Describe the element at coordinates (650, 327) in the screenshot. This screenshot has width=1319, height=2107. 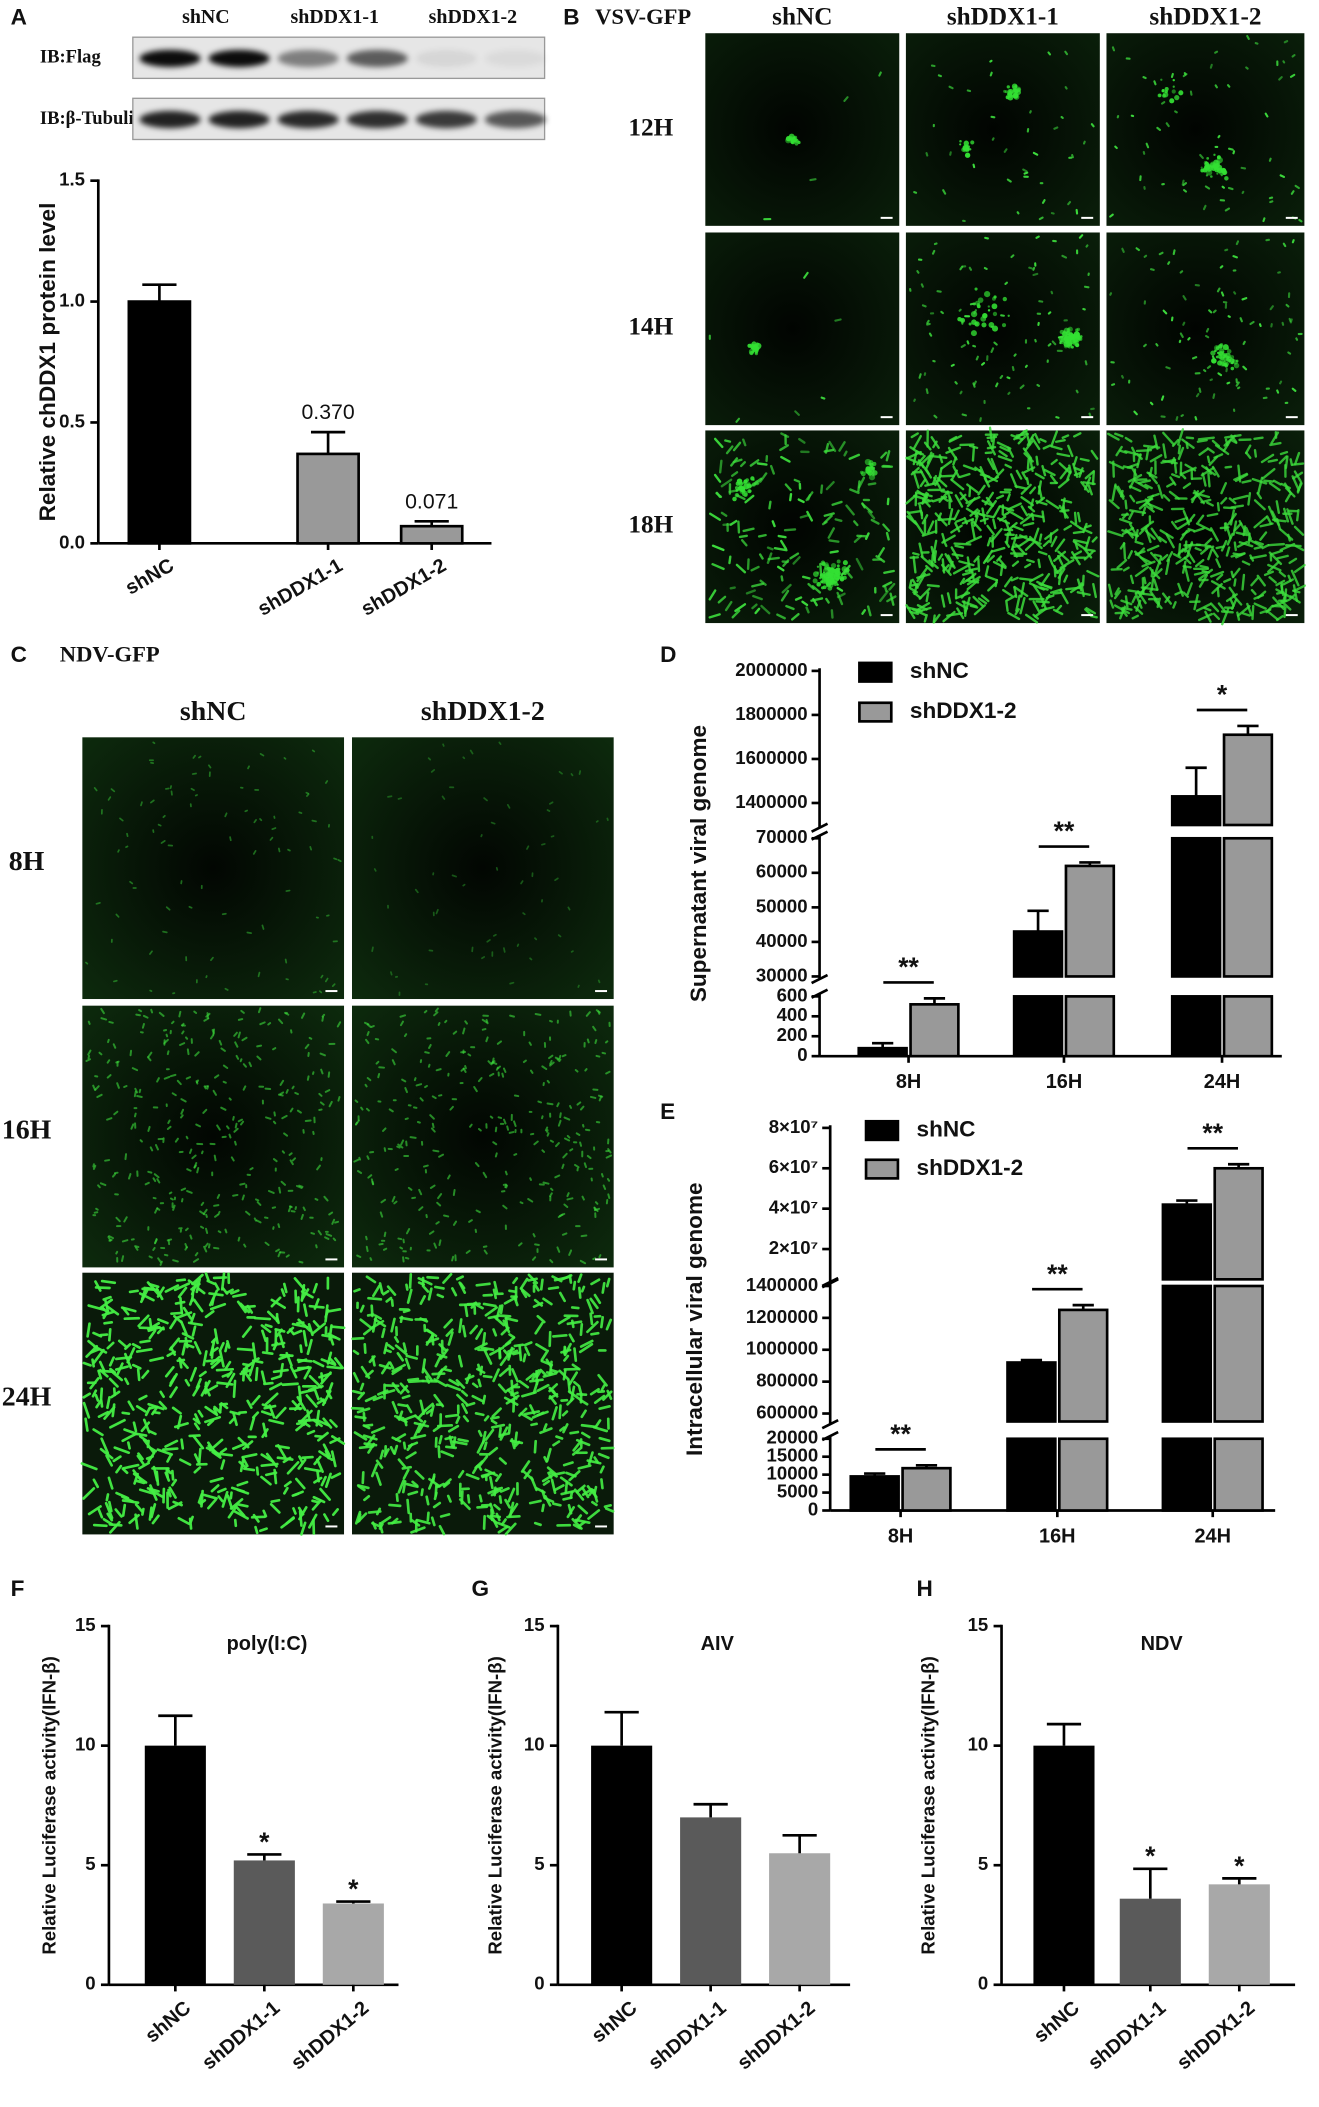
I see `row-label: 14H` at that location.